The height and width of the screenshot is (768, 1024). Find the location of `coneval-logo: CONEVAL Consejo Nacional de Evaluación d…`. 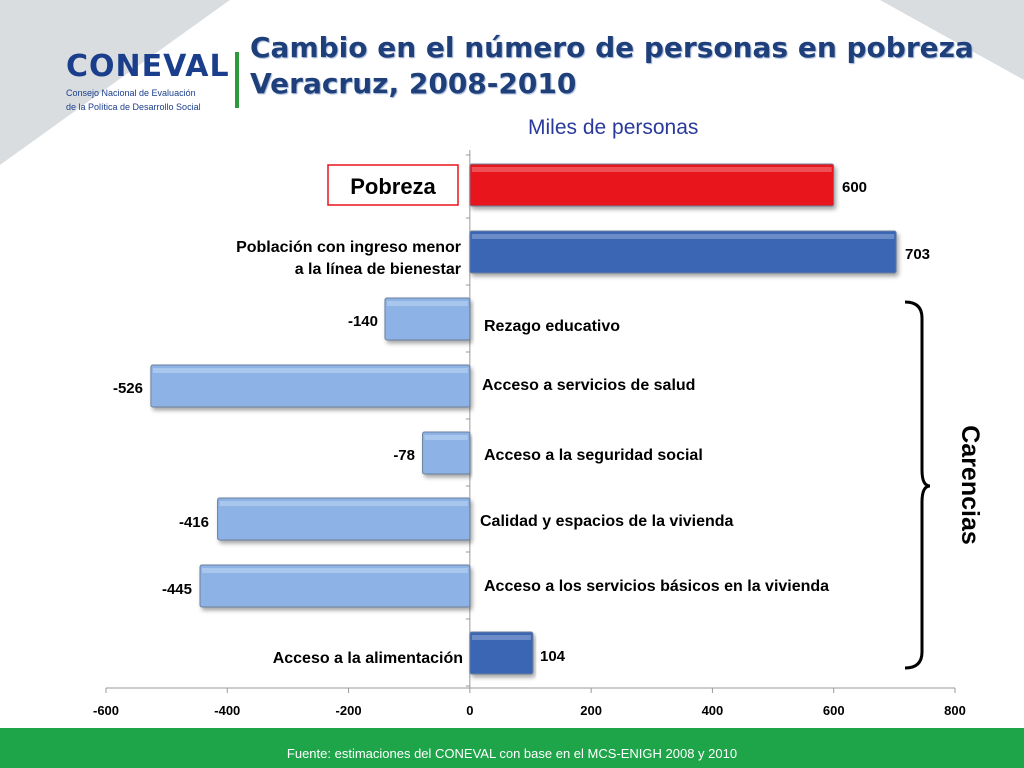

coneval-logo: CONEVAL Consejo Nacional de Evaluación d… is located at coordinates (148, 81).